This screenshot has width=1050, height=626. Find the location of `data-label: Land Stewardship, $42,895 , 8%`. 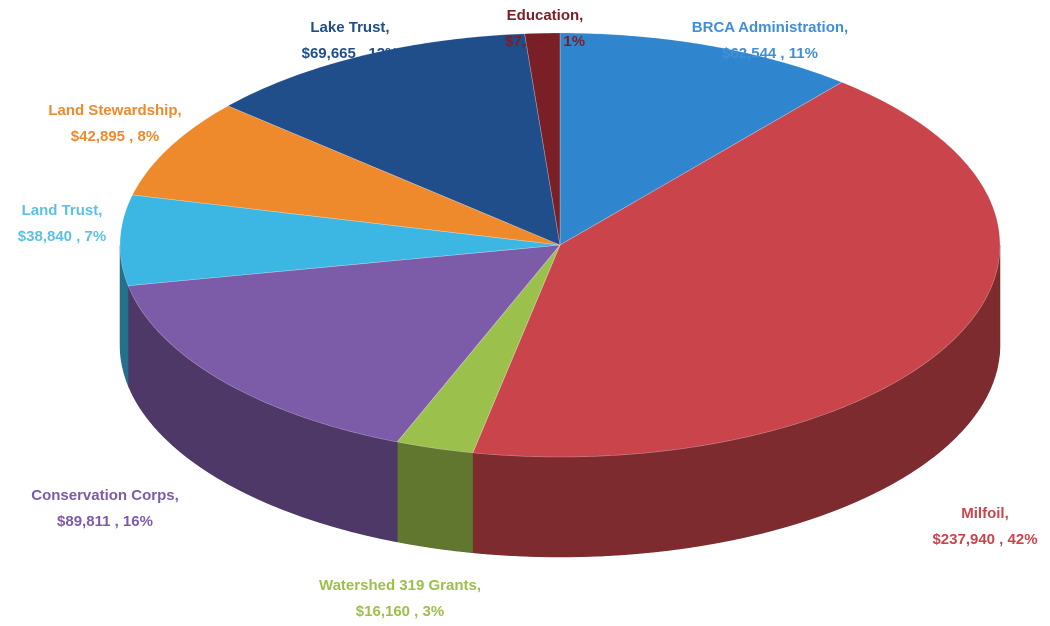

data-label: Land Stewardship, $42,895 , 8% is located at coordinates (114, 123).